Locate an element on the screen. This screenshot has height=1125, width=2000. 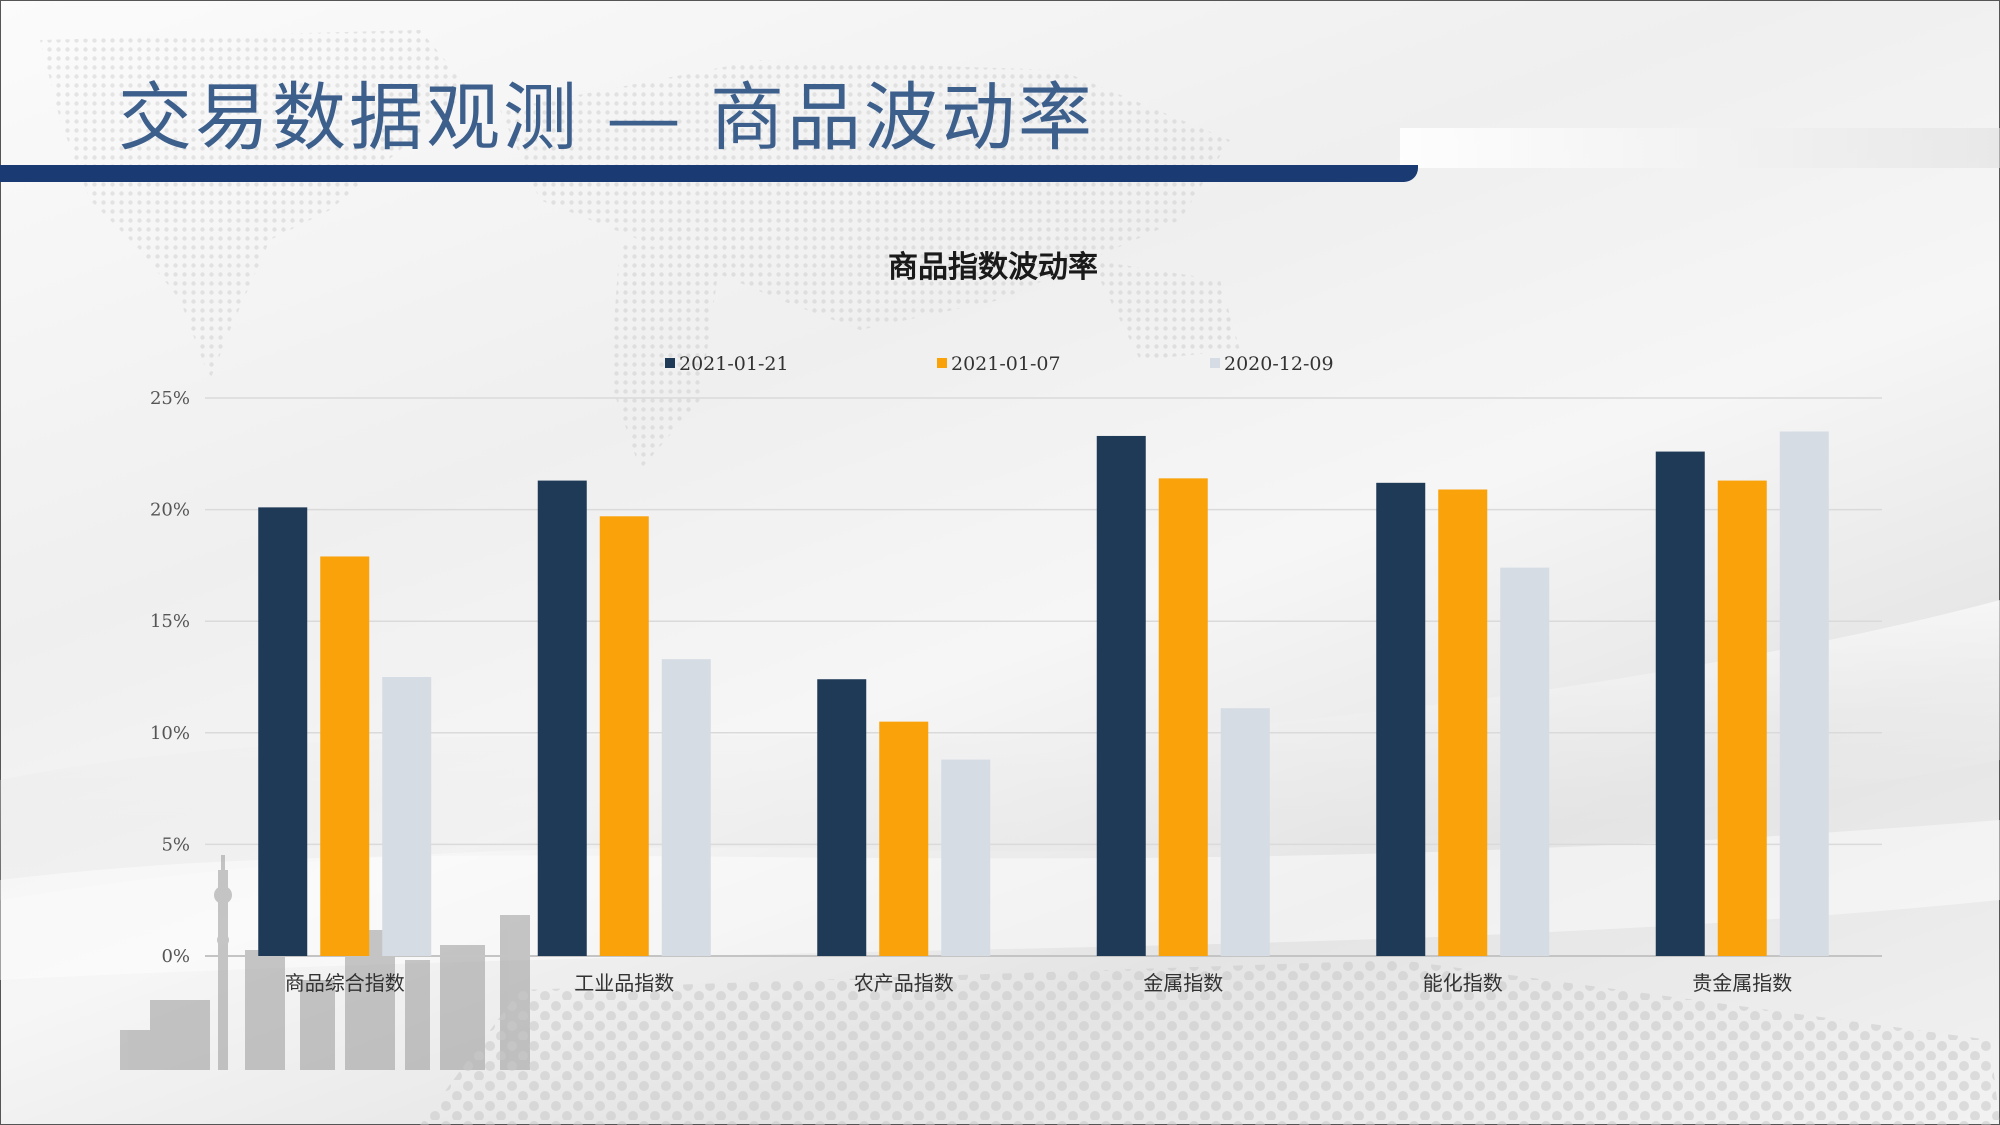
legend: 2021-01-21 2021-01-07 2020-12-09 is located at coordinates (999, 364).